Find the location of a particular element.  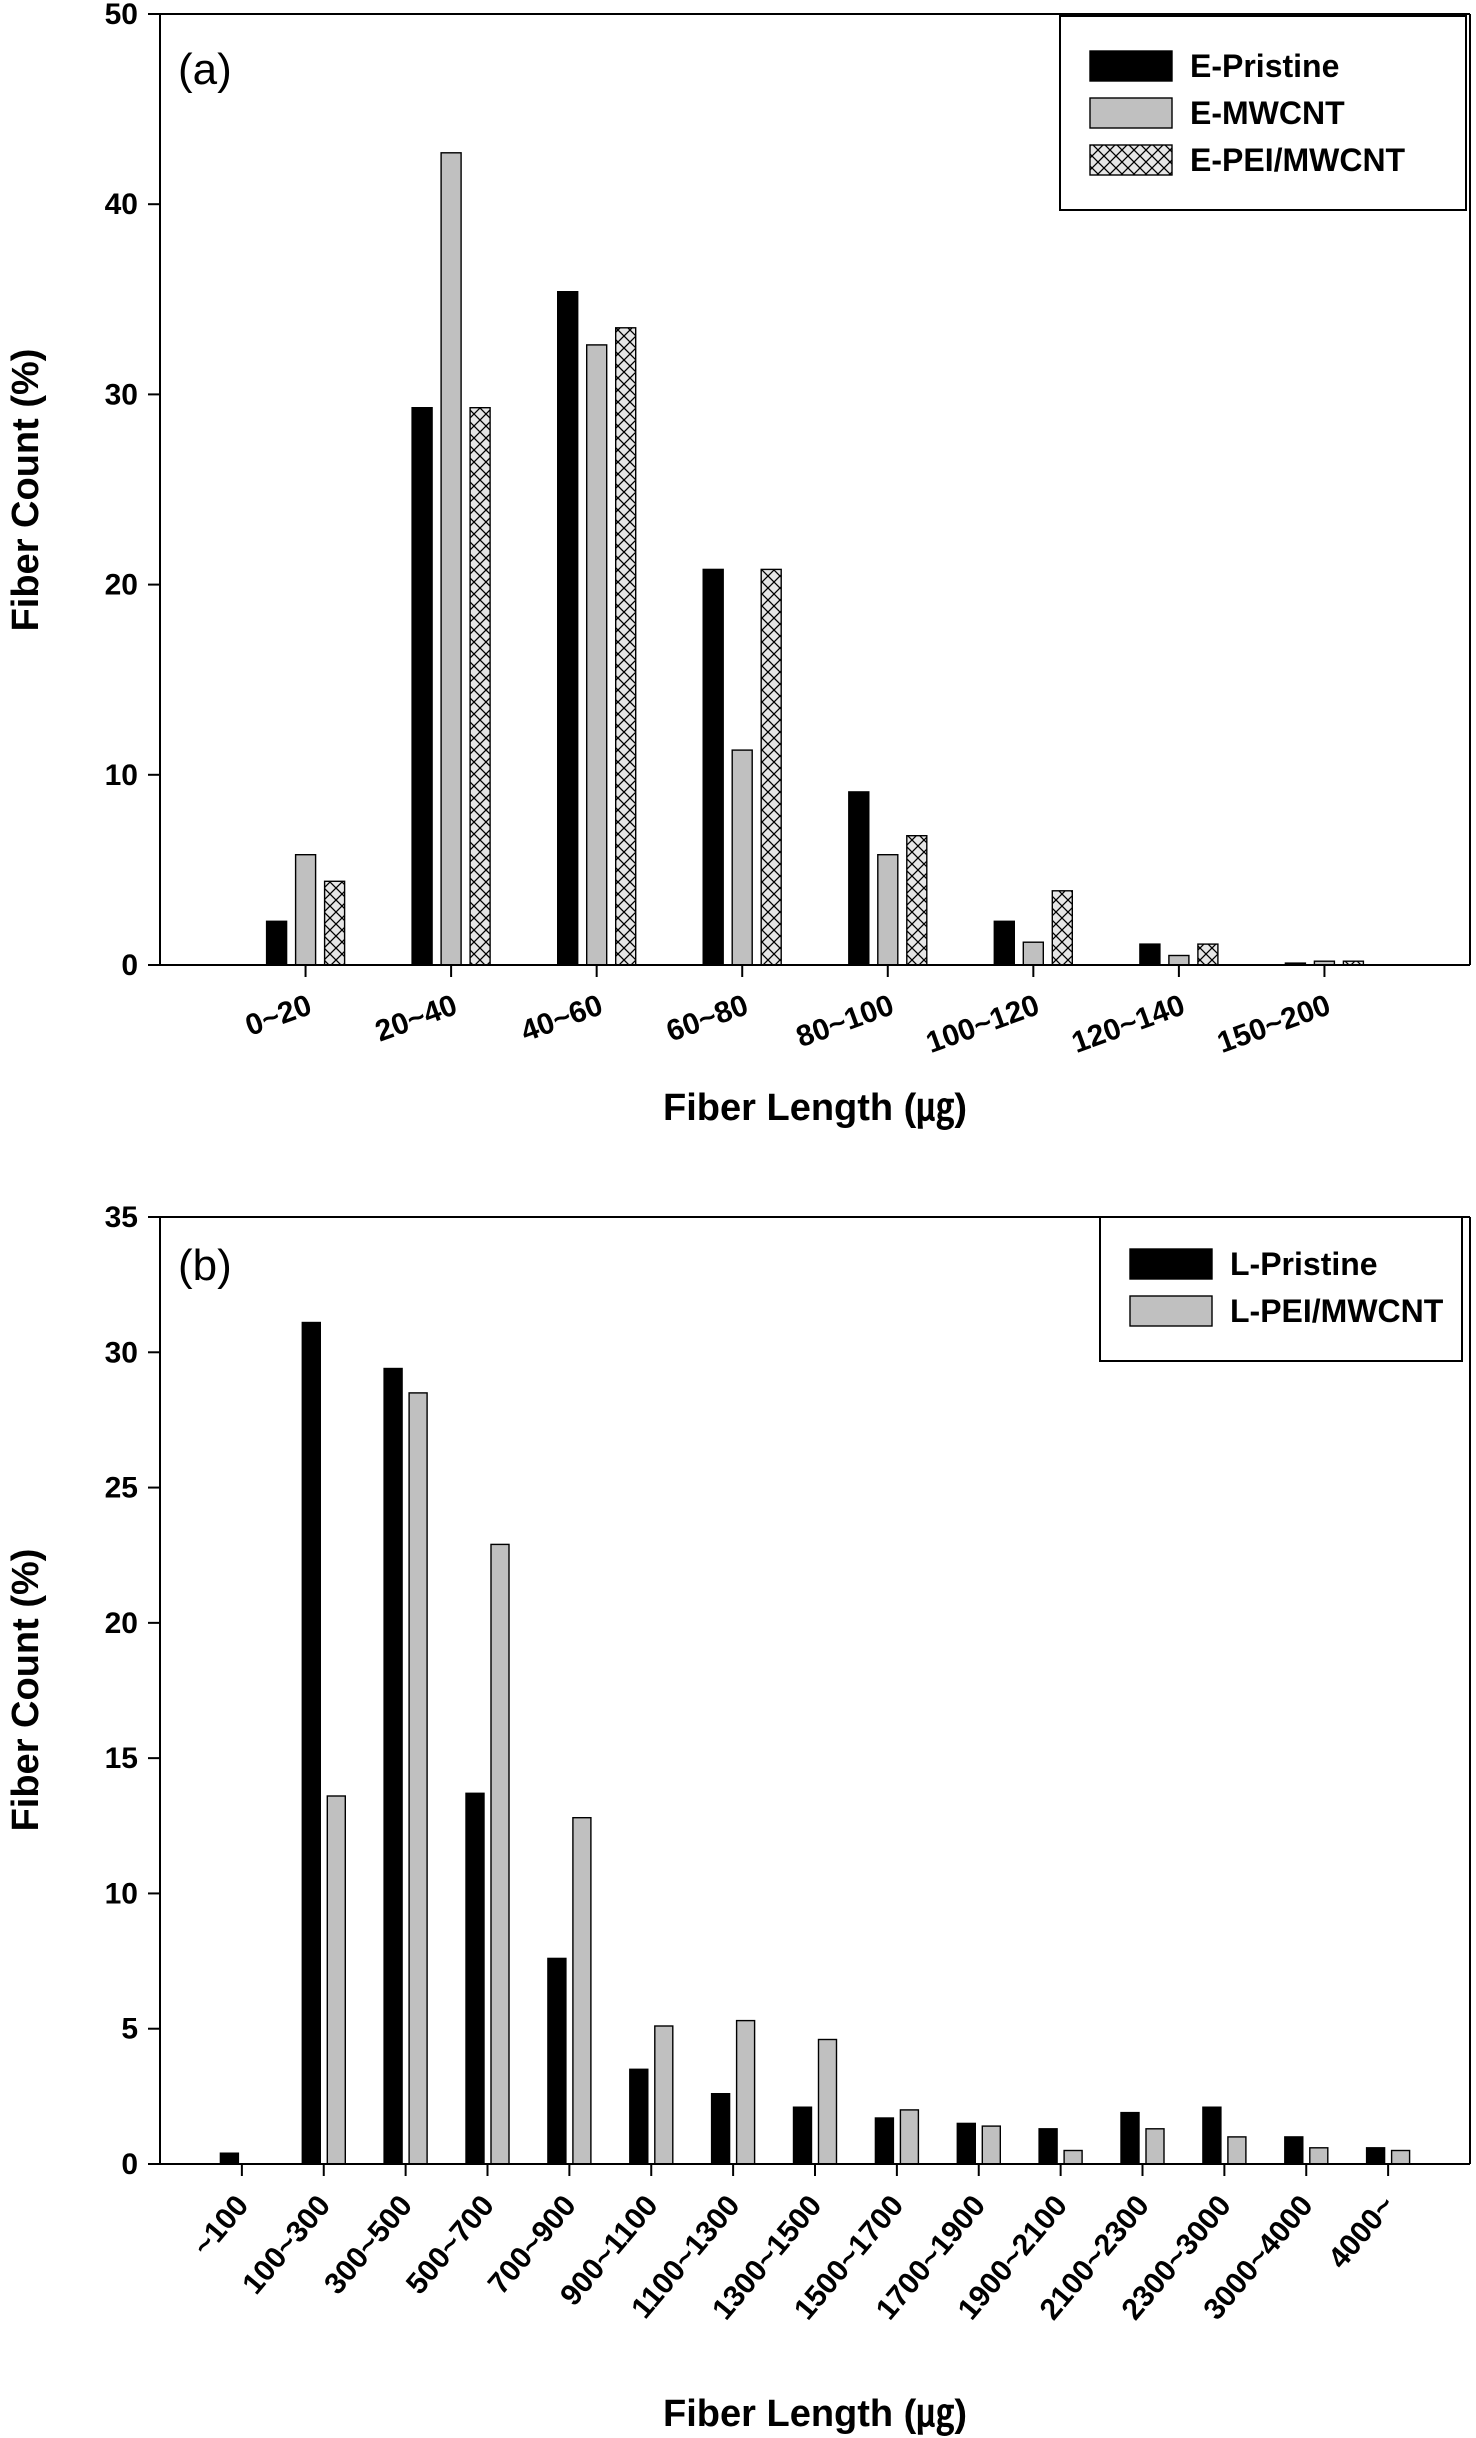

y-tick-label: 50 is located at coordinates (121, 15).